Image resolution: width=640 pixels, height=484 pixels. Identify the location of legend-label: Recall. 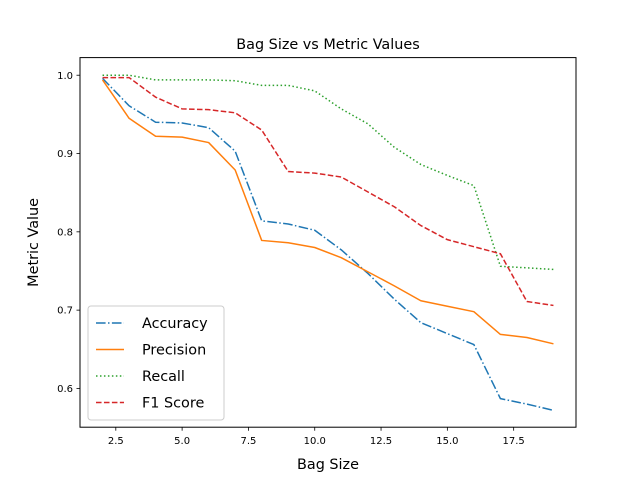
(163, 377).